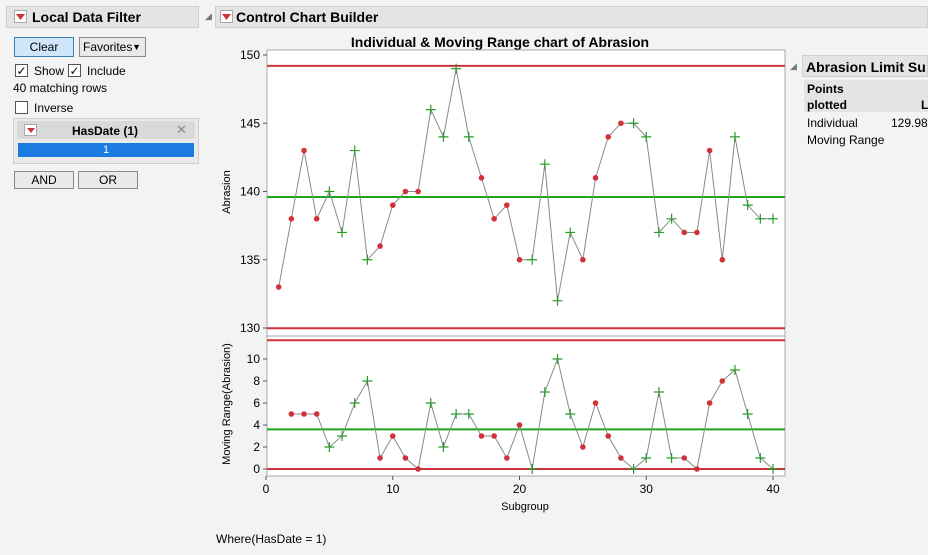  Describe the element at coordinates (136, 47) in the screenshot. I see `chevron-down-icon: ▼` at that location.